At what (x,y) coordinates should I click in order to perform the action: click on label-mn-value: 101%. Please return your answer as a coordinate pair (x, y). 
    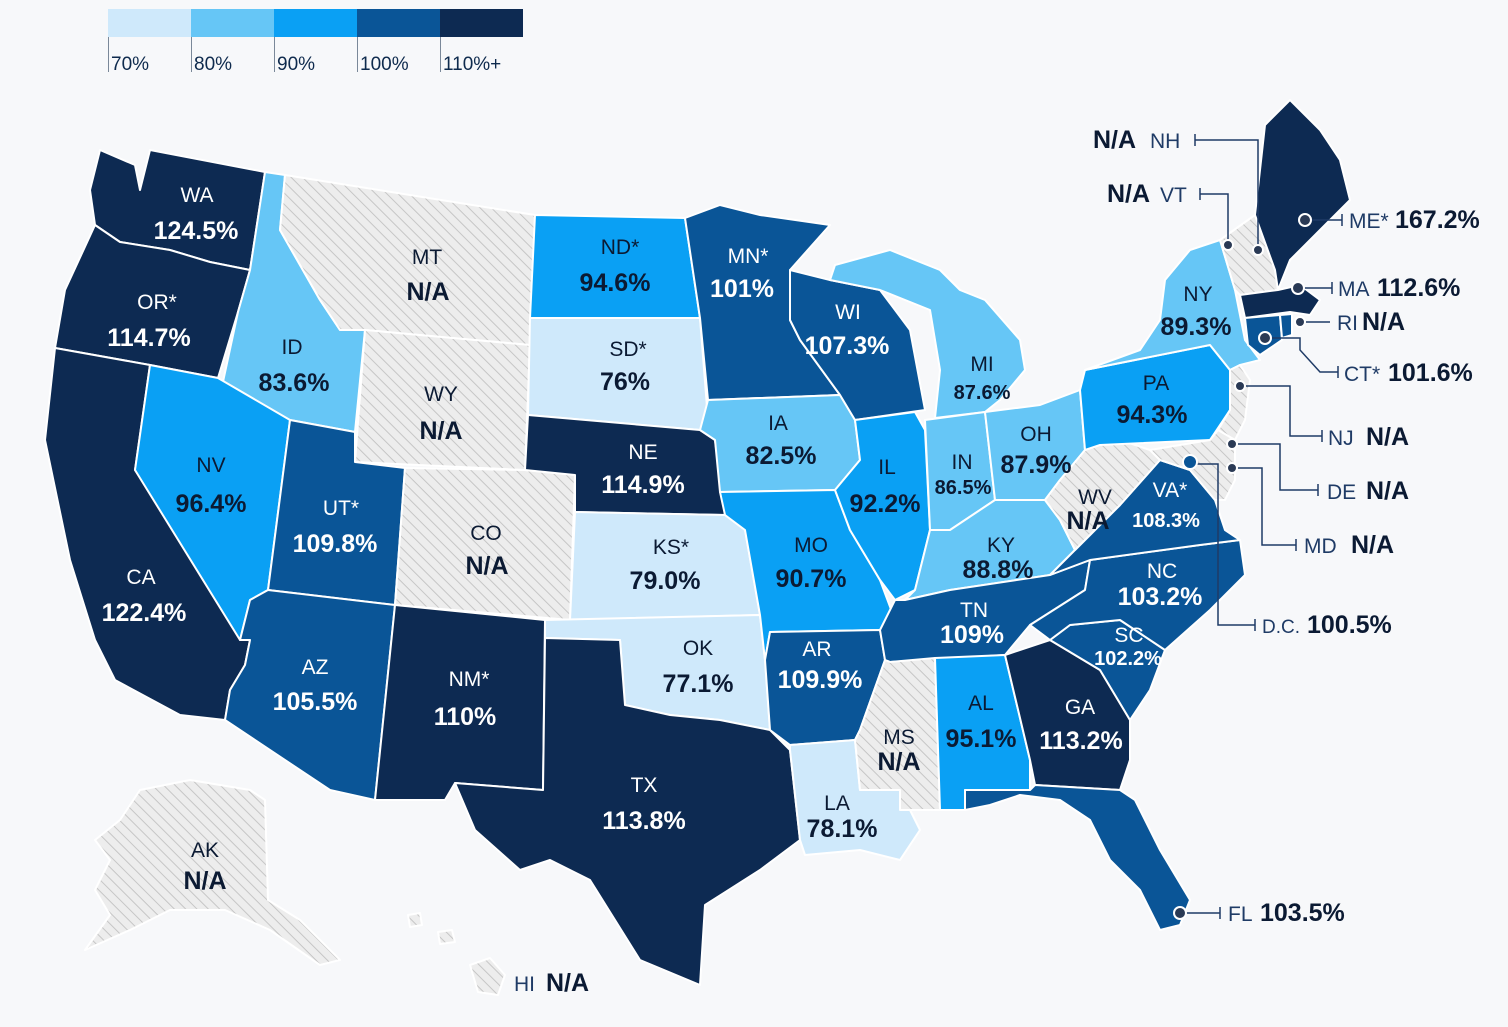
    Looking at the image, I should click on (742, 289).